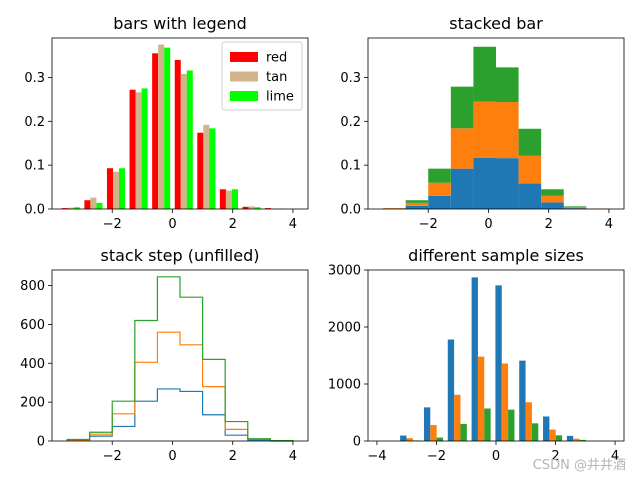  Describe the element at coordinates (428, 224) in the screenshot. I see `x-tick-label: −2` at that location.